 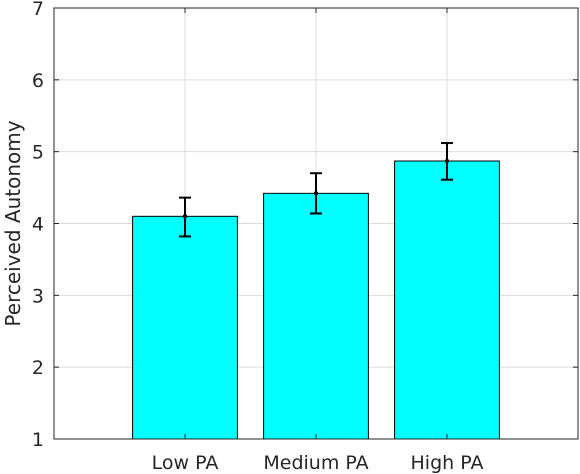 What do you see at coordinates (447, 463) in the screenshot?
I see `x-tick-label: High PA` at bounding box center [447, 463].